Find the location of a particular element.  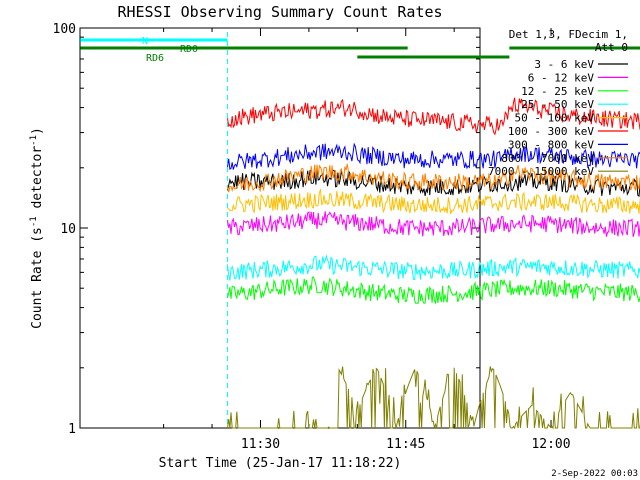

y-axis-label: Count Rate (s-1 detector-1) is located at coordinates (37, 228).